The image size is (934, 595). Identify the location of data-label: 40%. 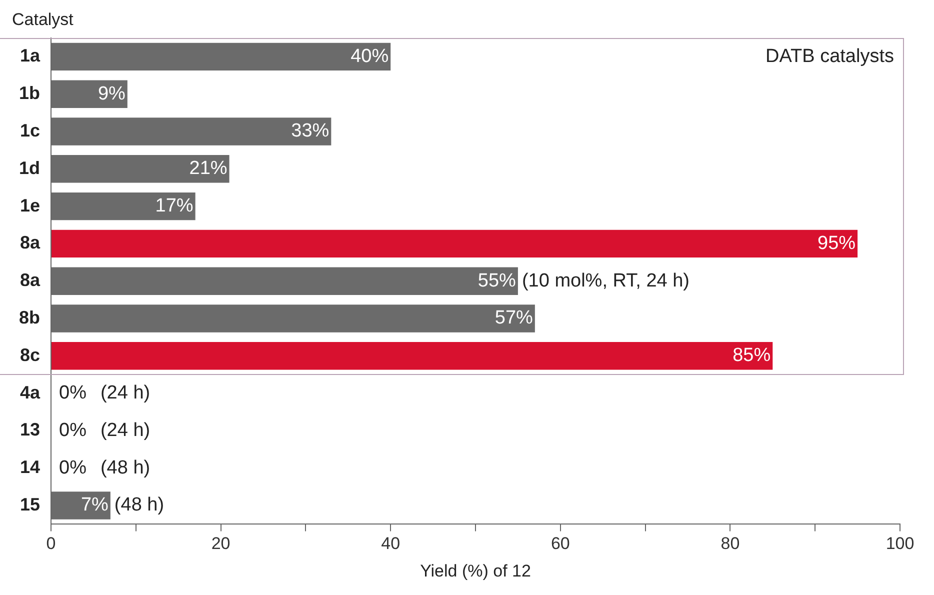
(369, 56).